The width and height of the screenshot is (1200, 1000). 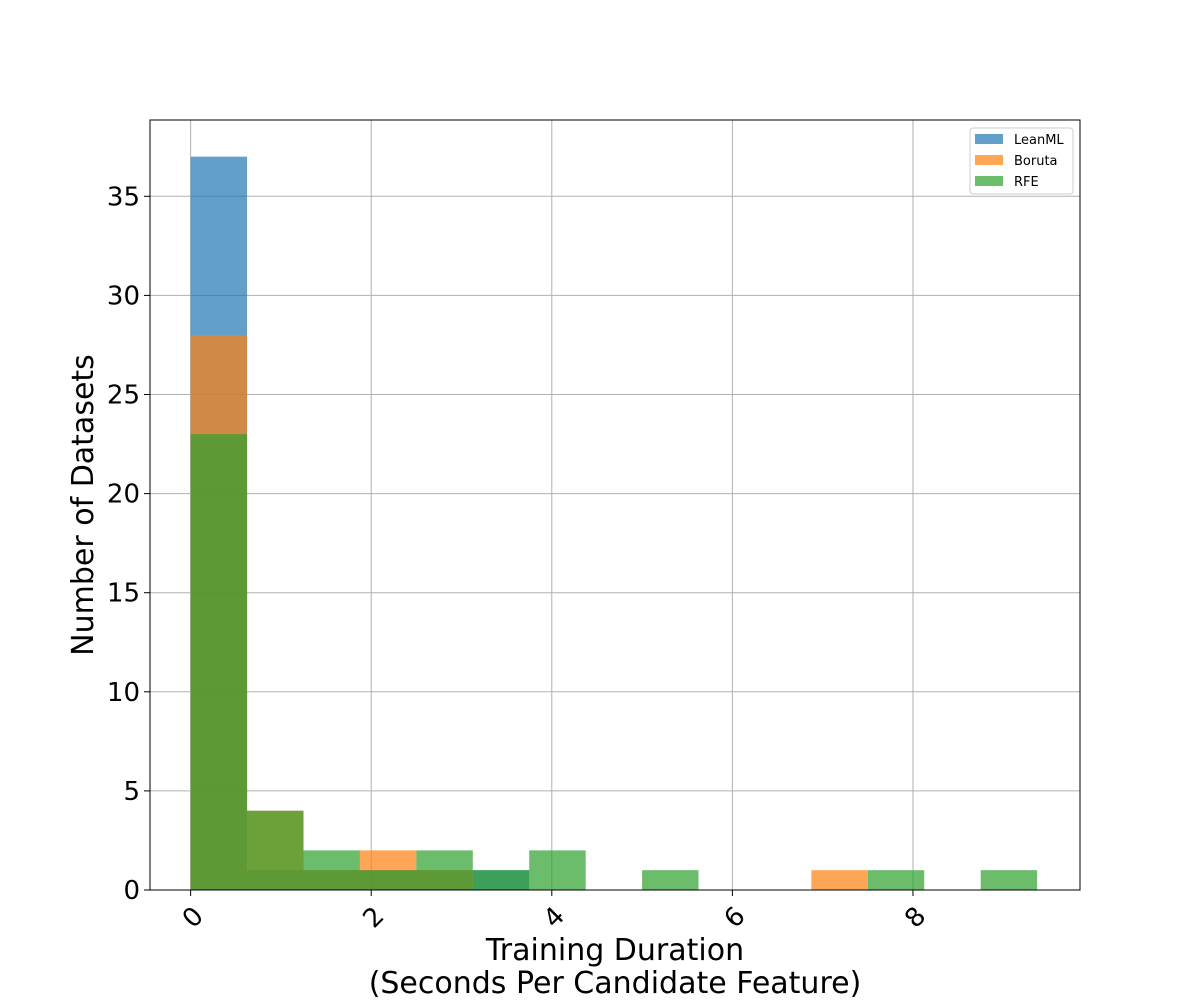 I want to click on x-tick-label: 8, so click(x=915, y=917).